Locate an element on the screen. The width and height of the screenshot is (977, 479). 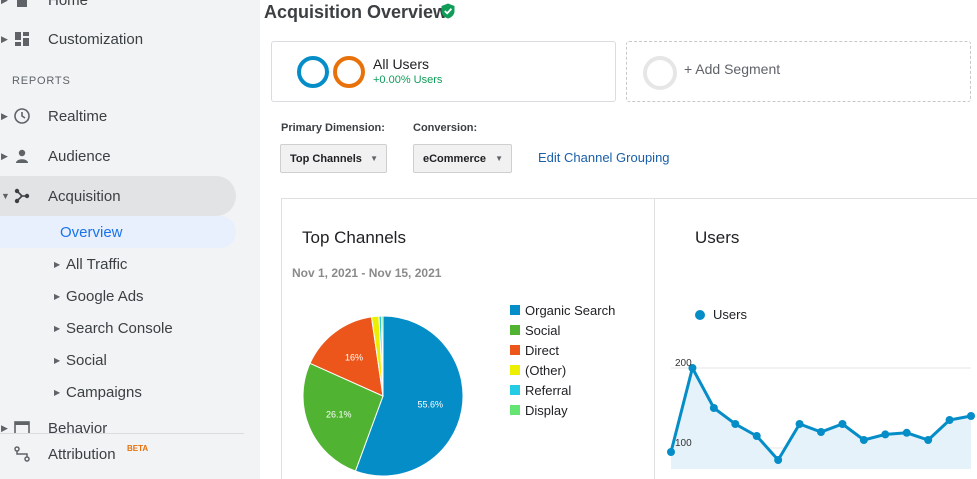
legend-item: (Other) is located at coordinates (538, 370).